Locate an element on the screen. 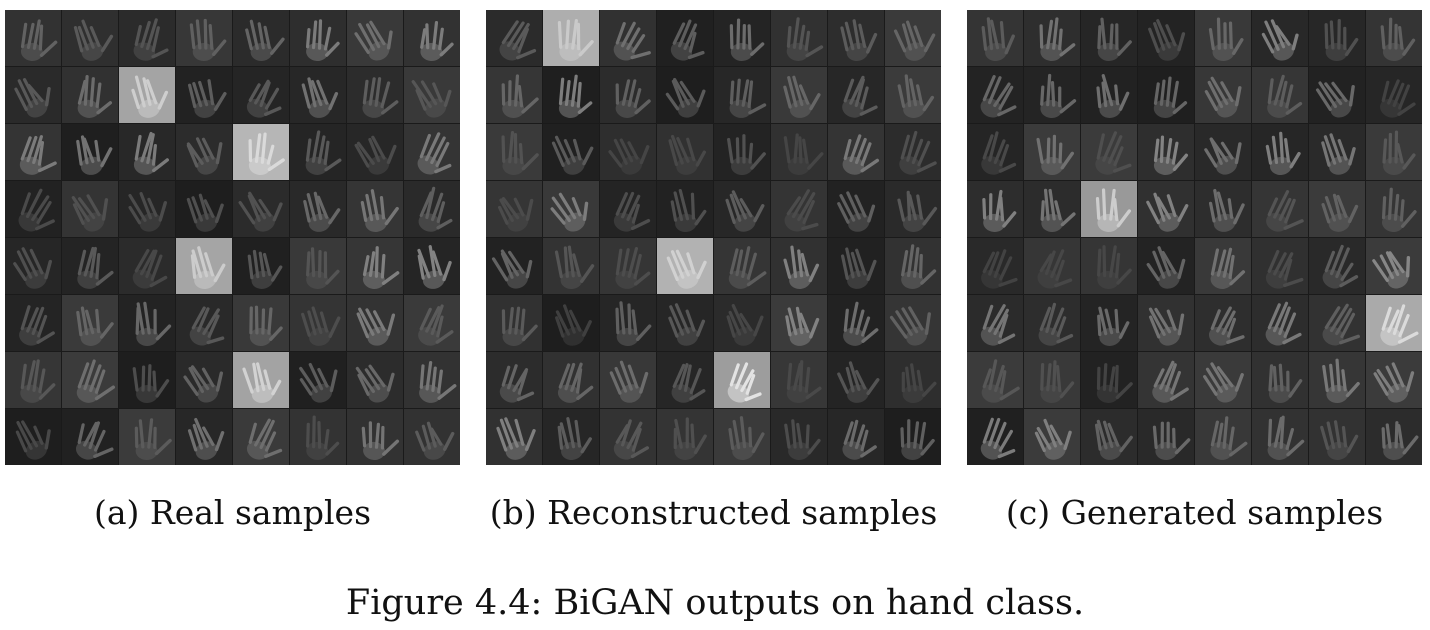 The width and height of the screenshot is (1430, 630). subcaption-generated-samples: (c) Generated samples is located at coordinates (1194, 512).